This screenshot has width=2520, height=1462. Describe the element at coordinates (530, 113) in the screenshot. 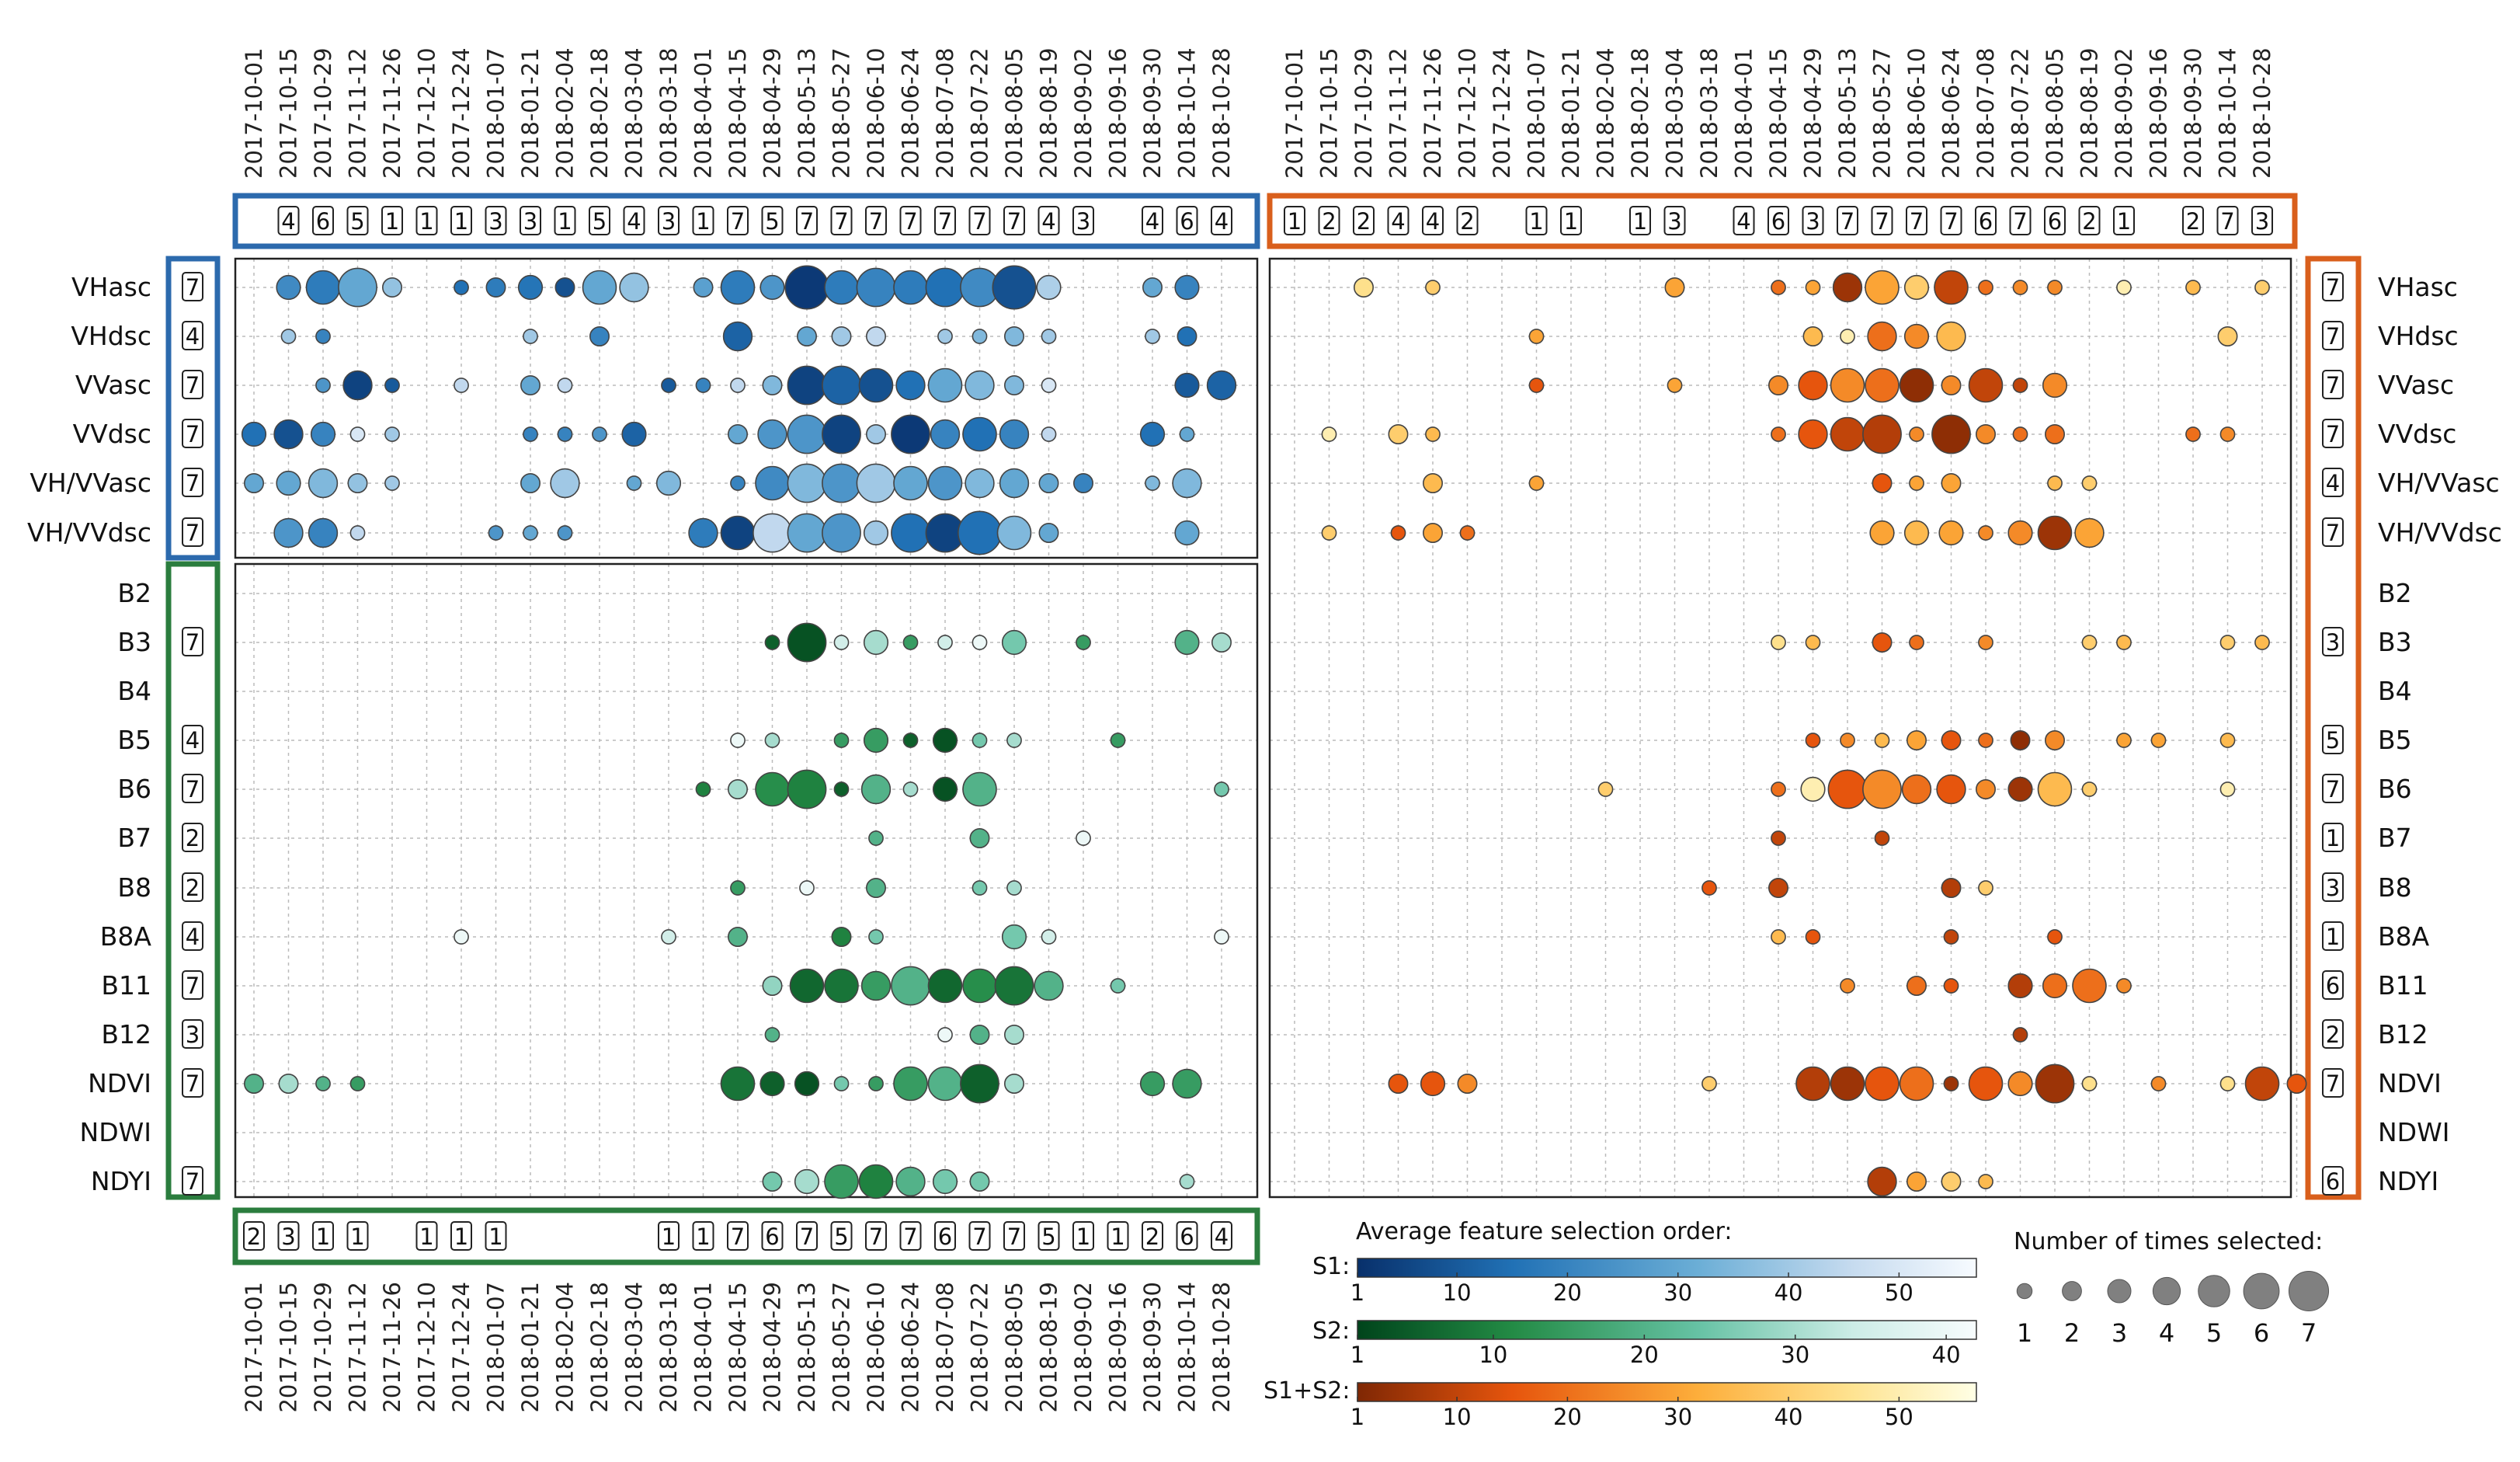

I see `date-label-top: 2018-01-21` at that location.